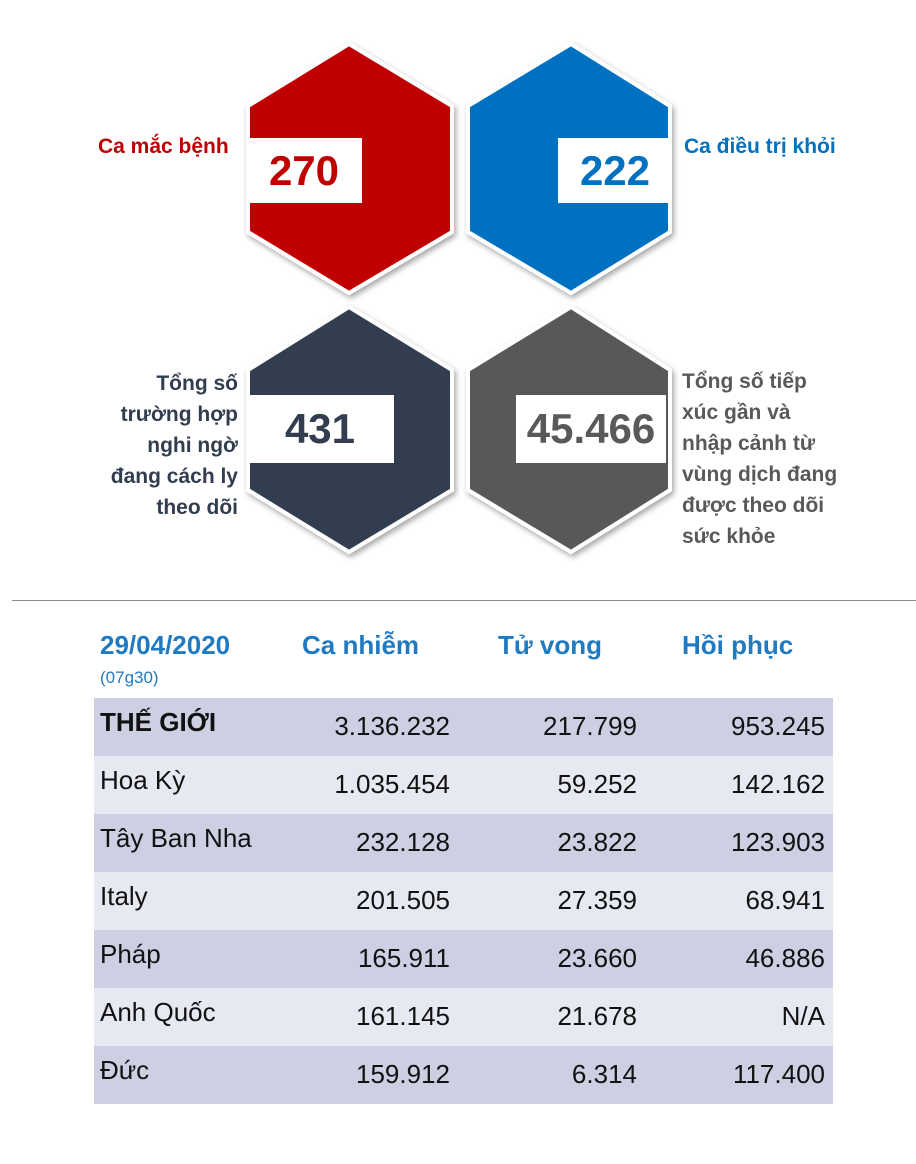 This screenshot has height=1164, width=916. What do you see at coordinates (392, 726) in the screenshot?
I see `cases-cell: 3.136.232` at bounding box center [392, 726].